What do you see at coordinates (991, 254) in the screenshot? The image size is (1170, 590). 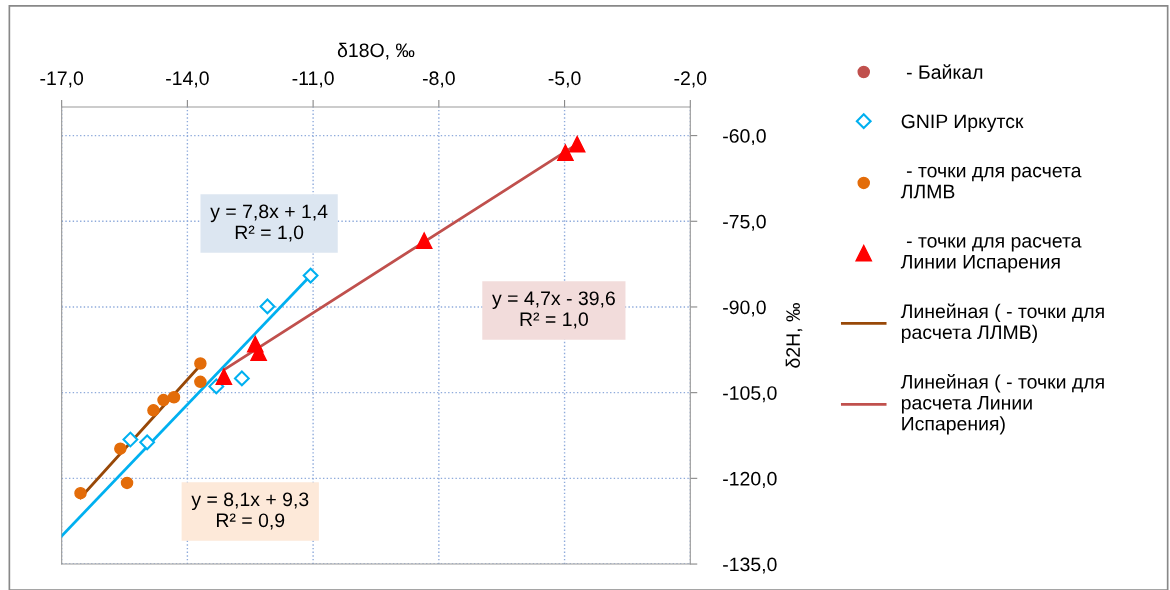 I see `legend-label: - точки для расчета Линии Испарения` at bounding box center [991, 254].